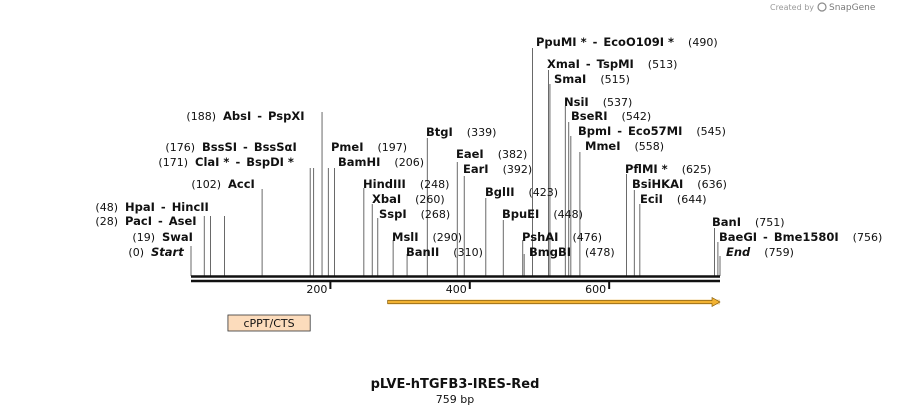 The width and height of the screenshot is (911, 415). Describe the element at coordinates (393, 214) in the screenshot. I see `site-name: SspI` at that location.